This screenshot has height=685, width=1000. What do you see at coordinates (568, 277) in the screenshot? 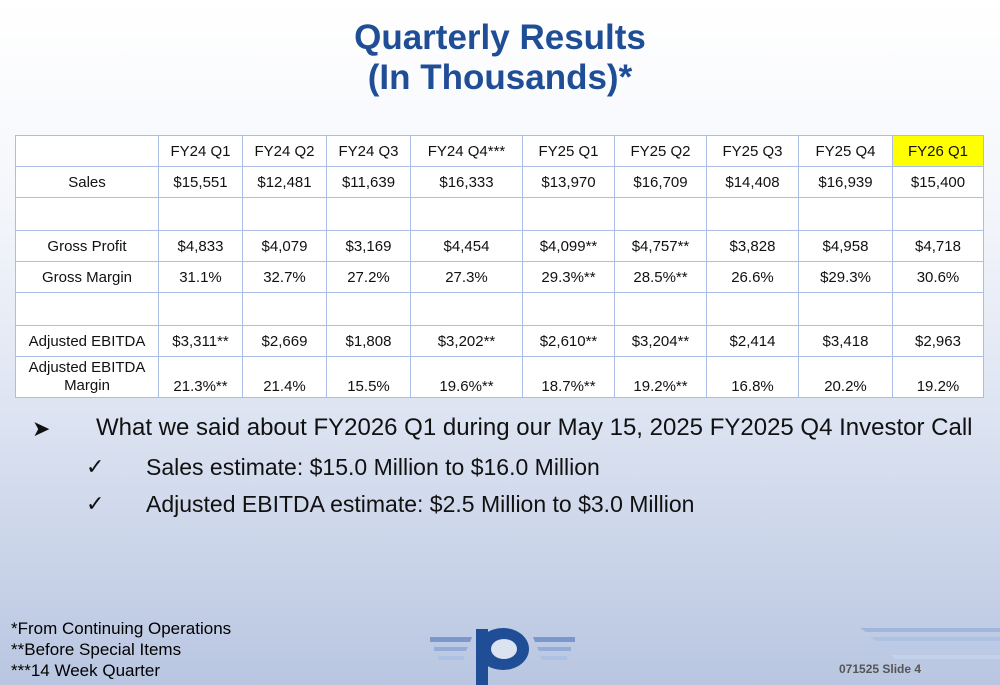
I see `table-cell: 29.3%**` at bounding box center [568, 277].